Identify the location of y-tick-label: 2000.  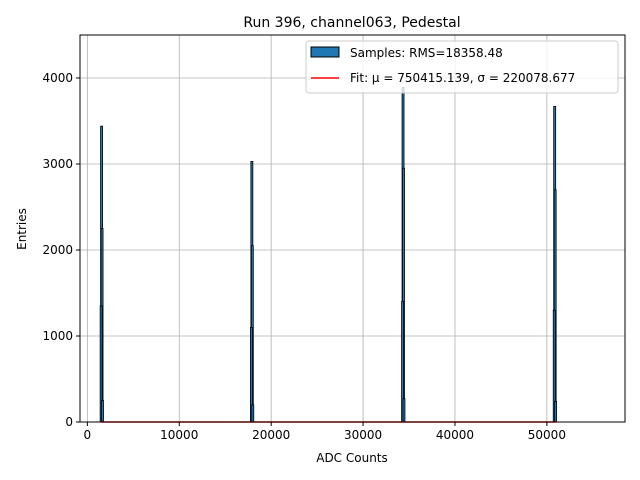
(57, 250).